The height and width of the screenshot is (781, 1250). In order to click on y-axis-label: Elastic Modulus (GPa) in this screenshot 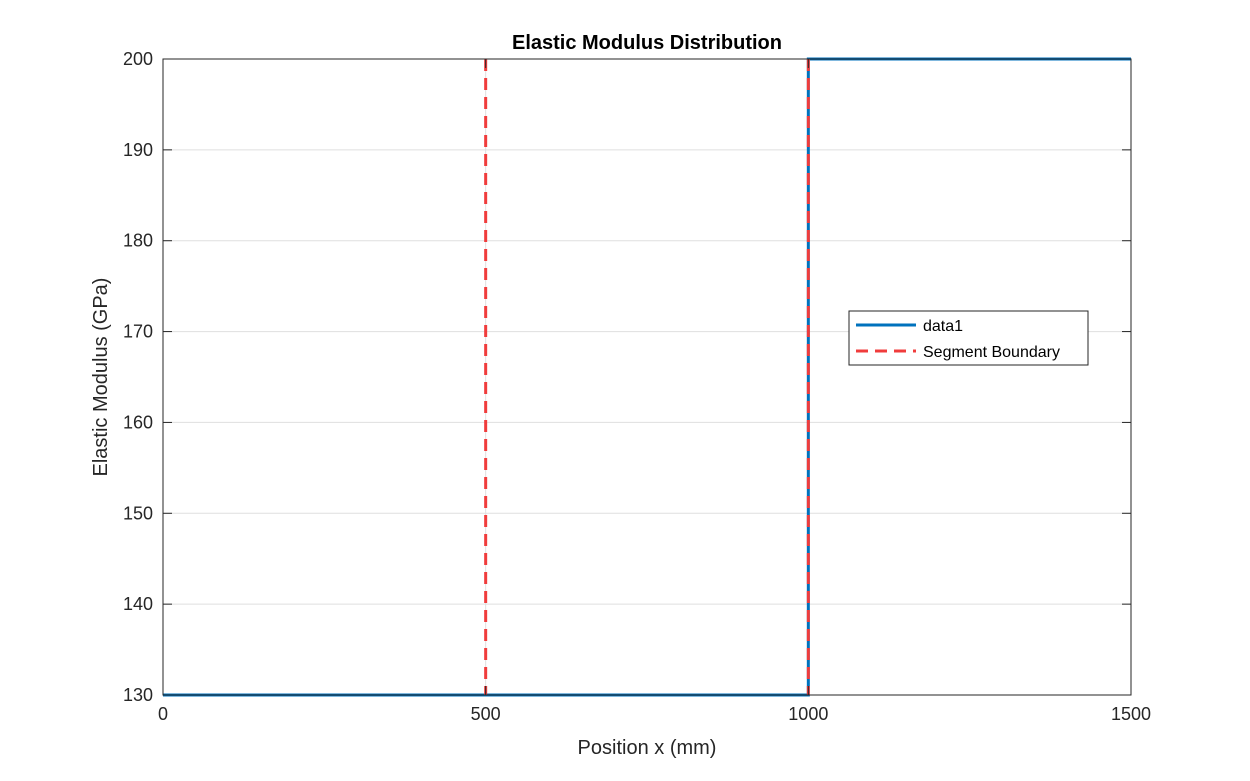, I will do `click(101, 377)`.